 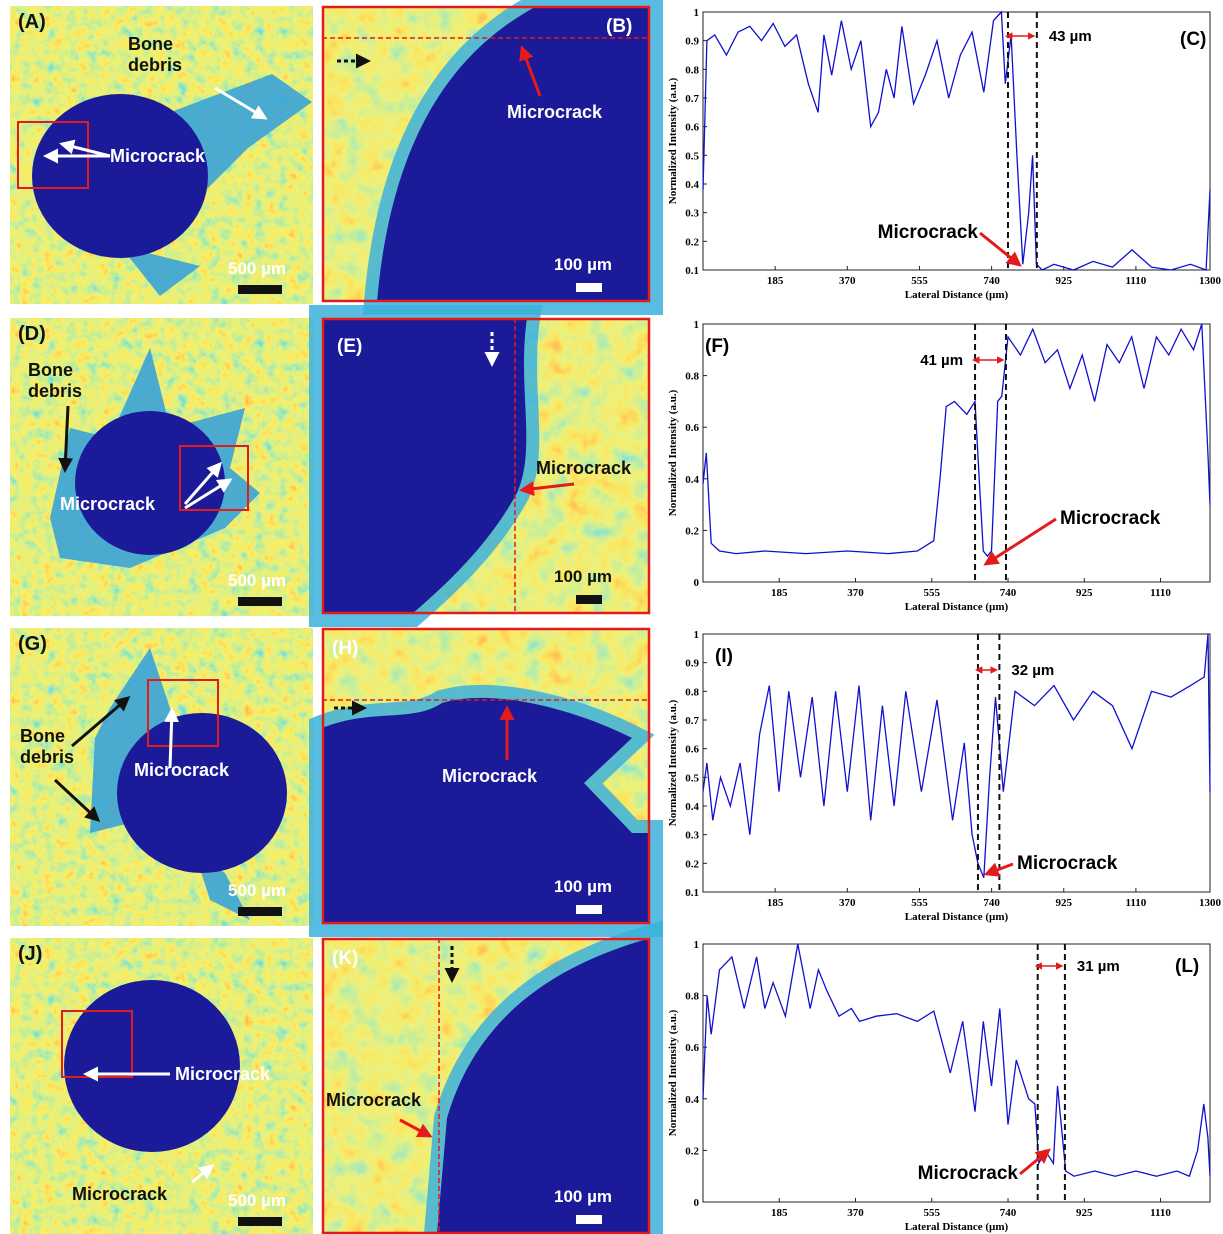 I want to click on overview-image: (G) Bone debris Microcrack 500 µm, so click(x=161, y=777).